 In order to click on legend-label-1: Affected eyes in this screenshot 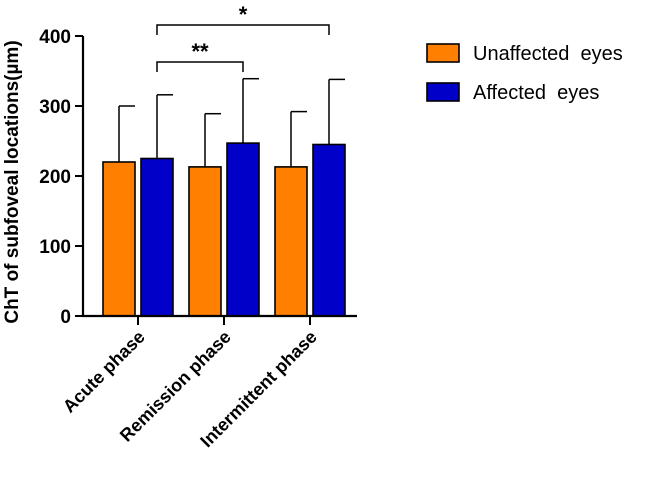, I will do `click(536, 93)`.